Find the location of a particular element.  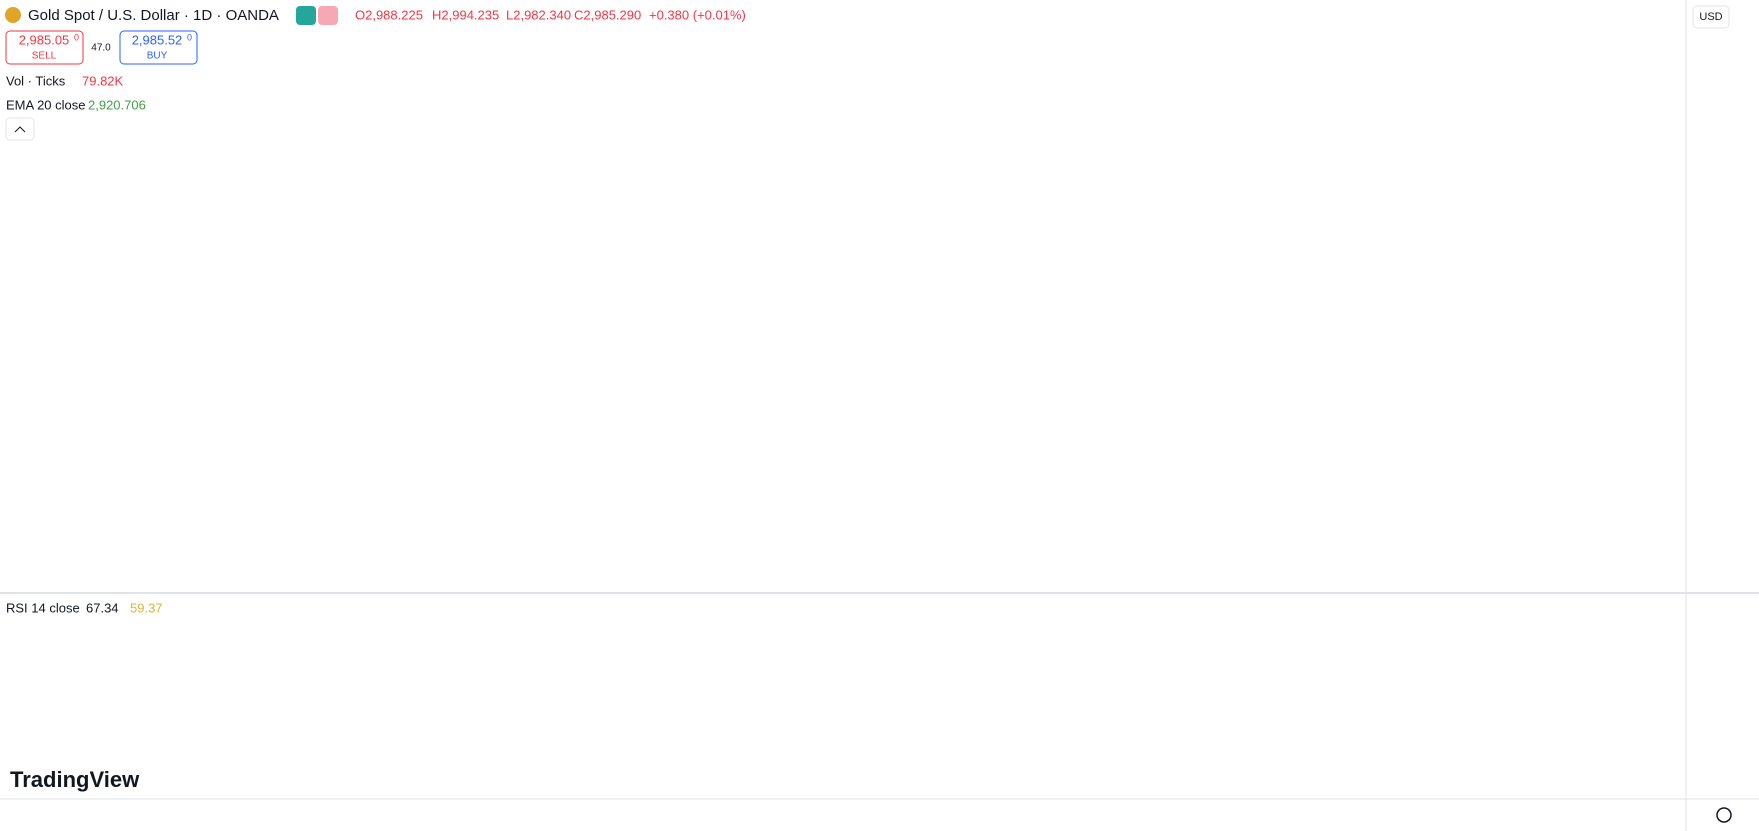

flag-badge is located at coordinates (328, 15).